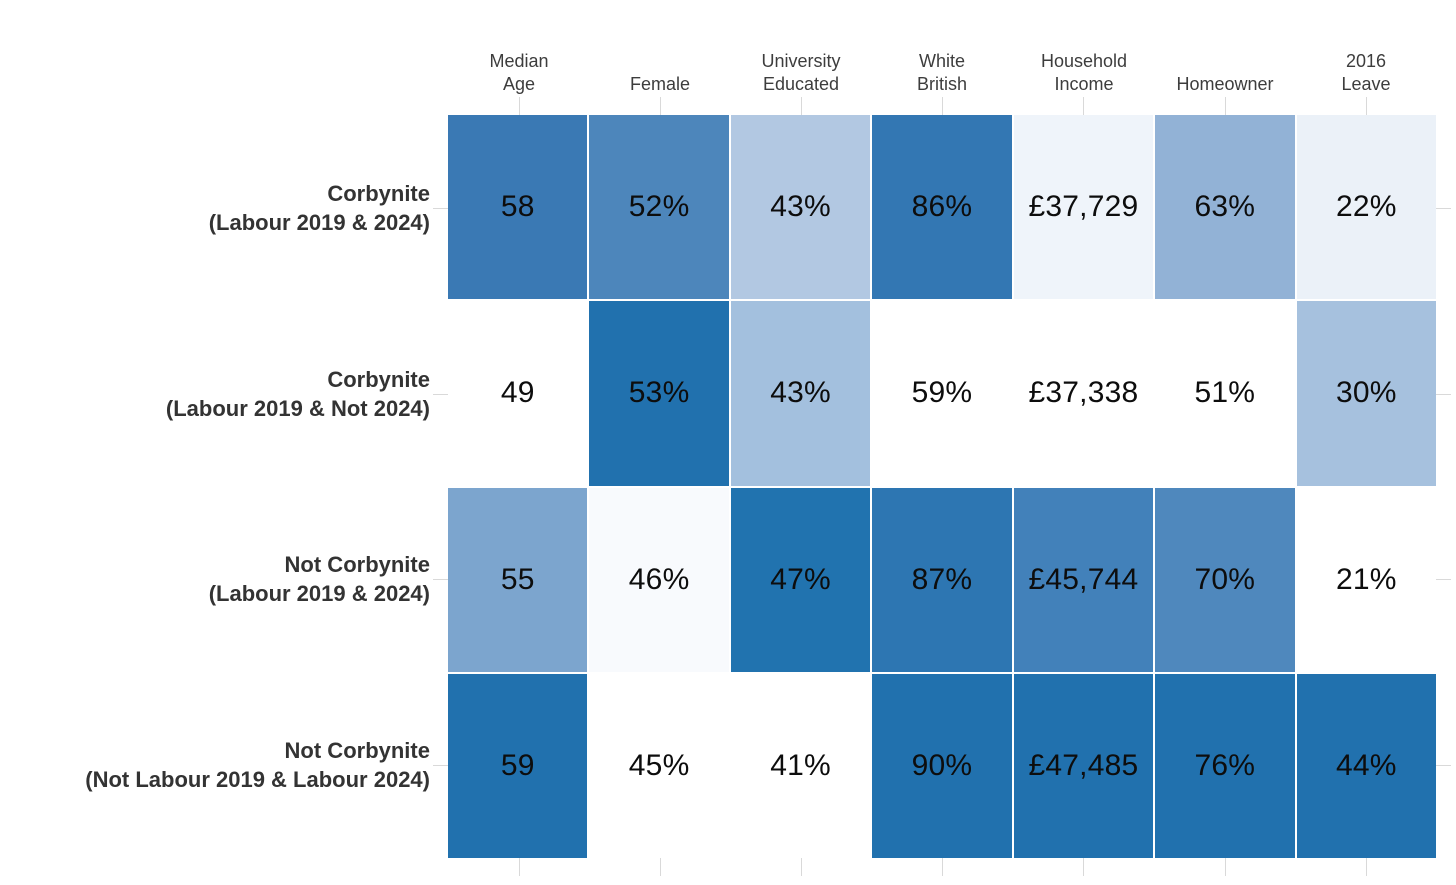  I want to click on cell-value: 22%, so click(1366, 207).